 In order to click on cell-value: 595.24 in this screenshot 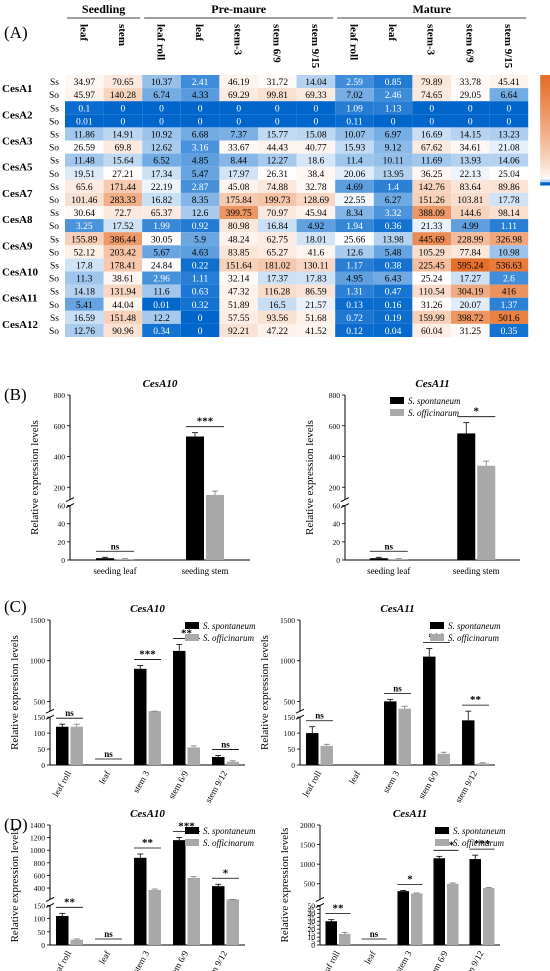, I will do `click(470, 267)`.